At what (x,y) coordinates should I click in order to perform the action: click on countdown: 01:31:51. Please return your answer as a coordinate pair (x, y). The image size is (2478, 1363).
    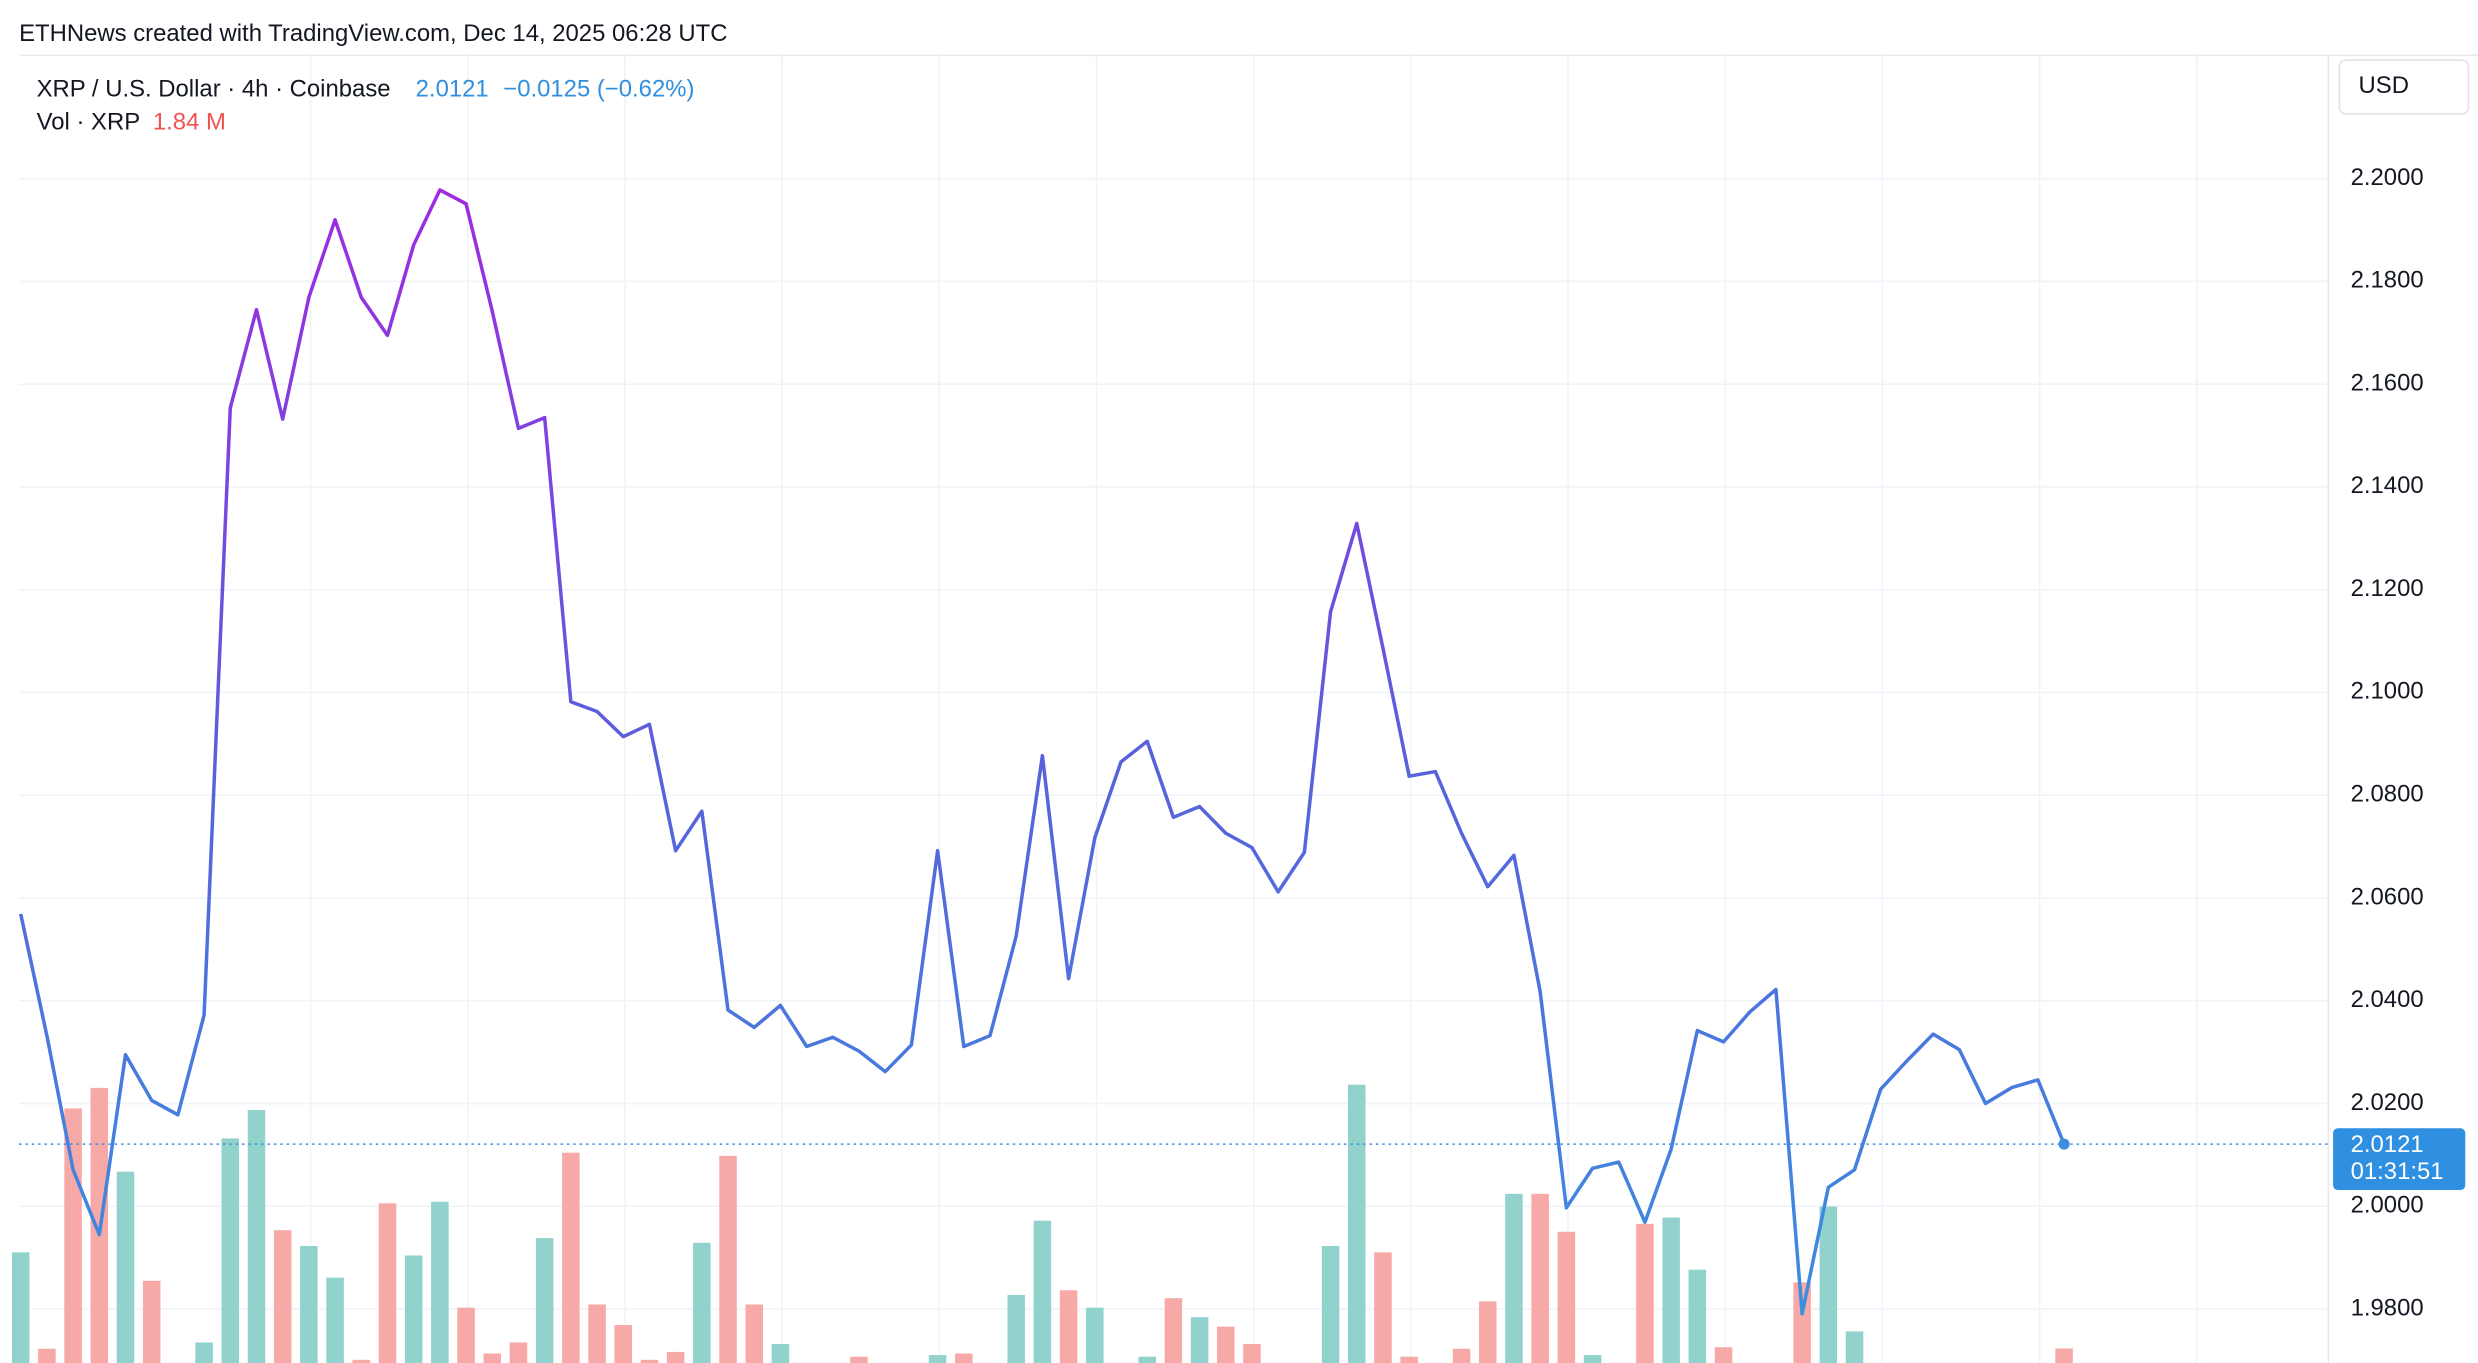
    Looking at the image, I should click on (2397, 1171).